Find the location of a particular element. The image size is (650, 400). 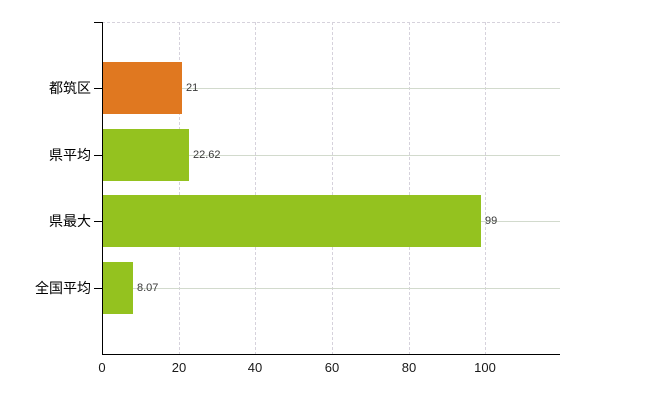

bar-全国平均 is located at coordinates (117, 288).